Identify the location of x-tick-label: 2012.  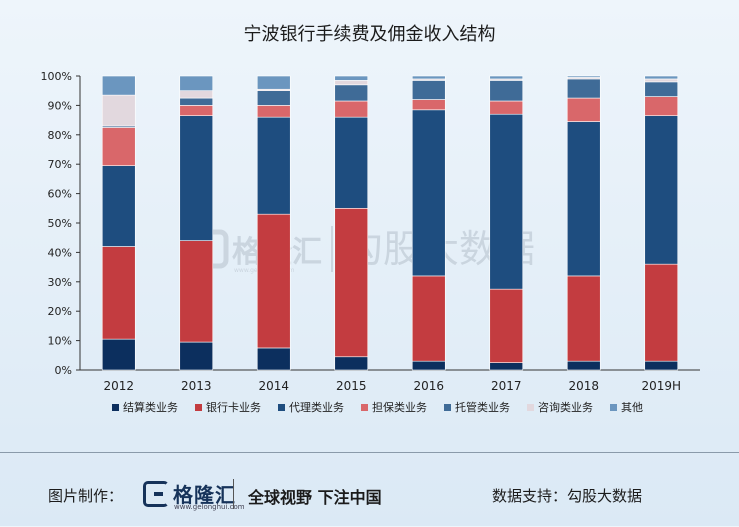
(118, 386).